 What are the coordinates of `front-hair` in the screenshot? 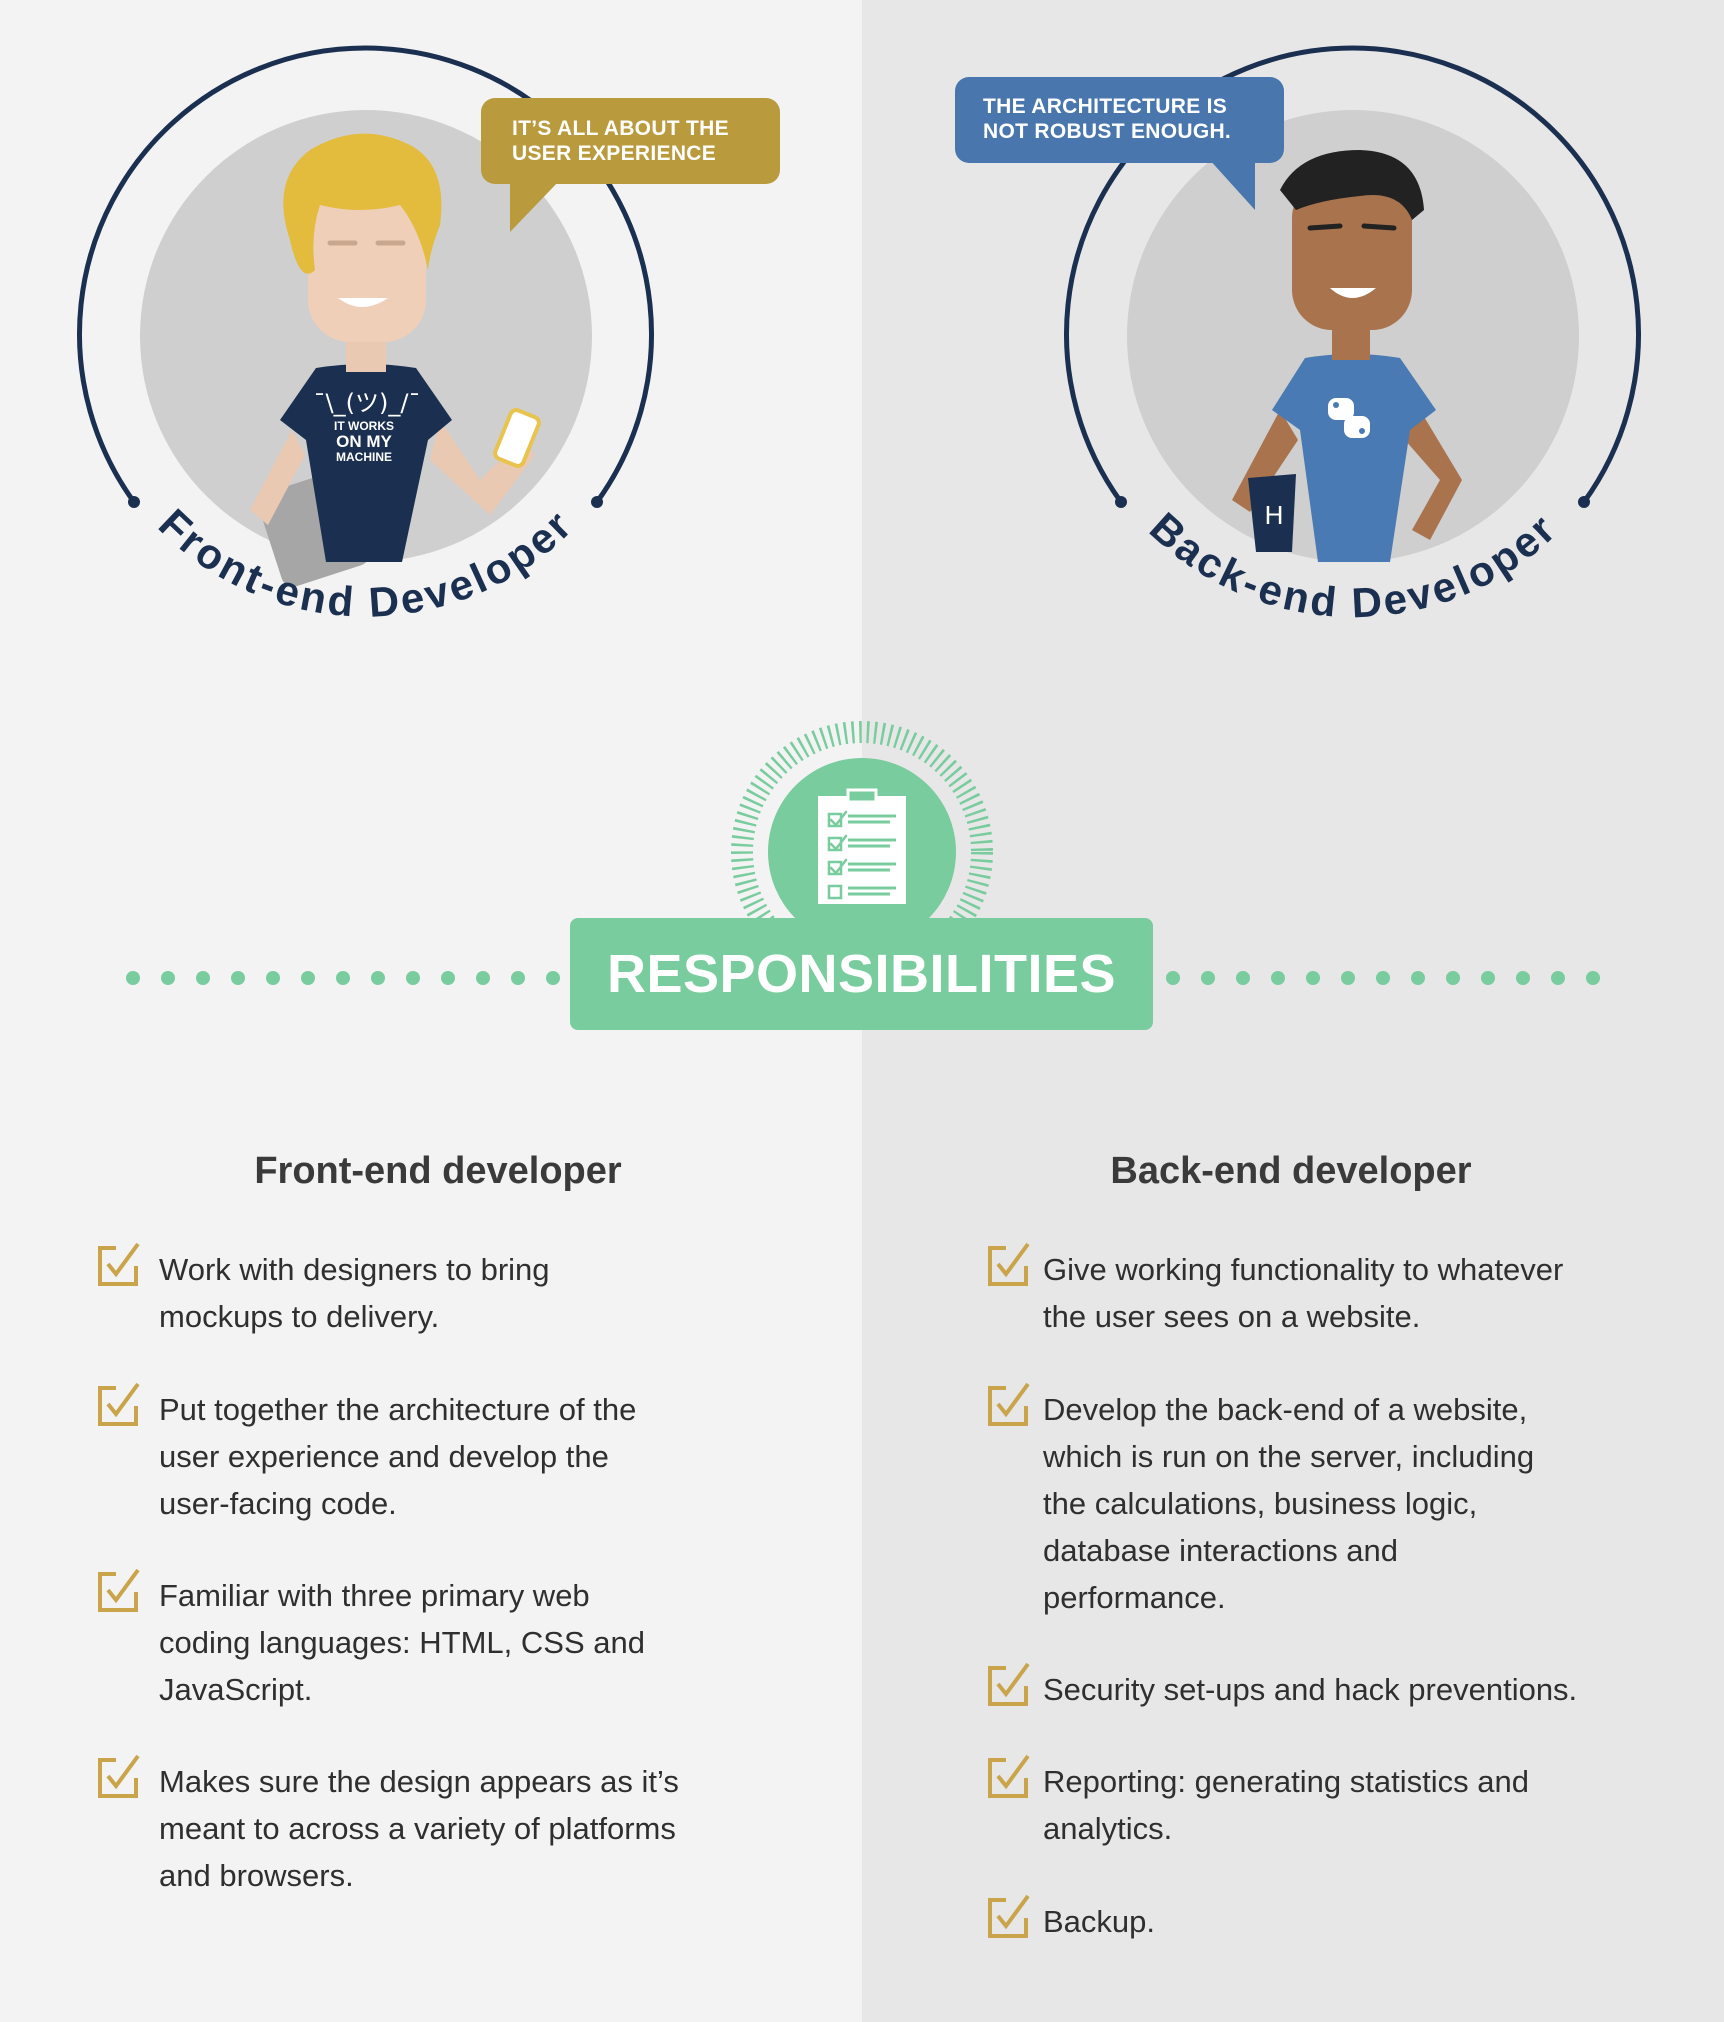 It's located at (362, 203).